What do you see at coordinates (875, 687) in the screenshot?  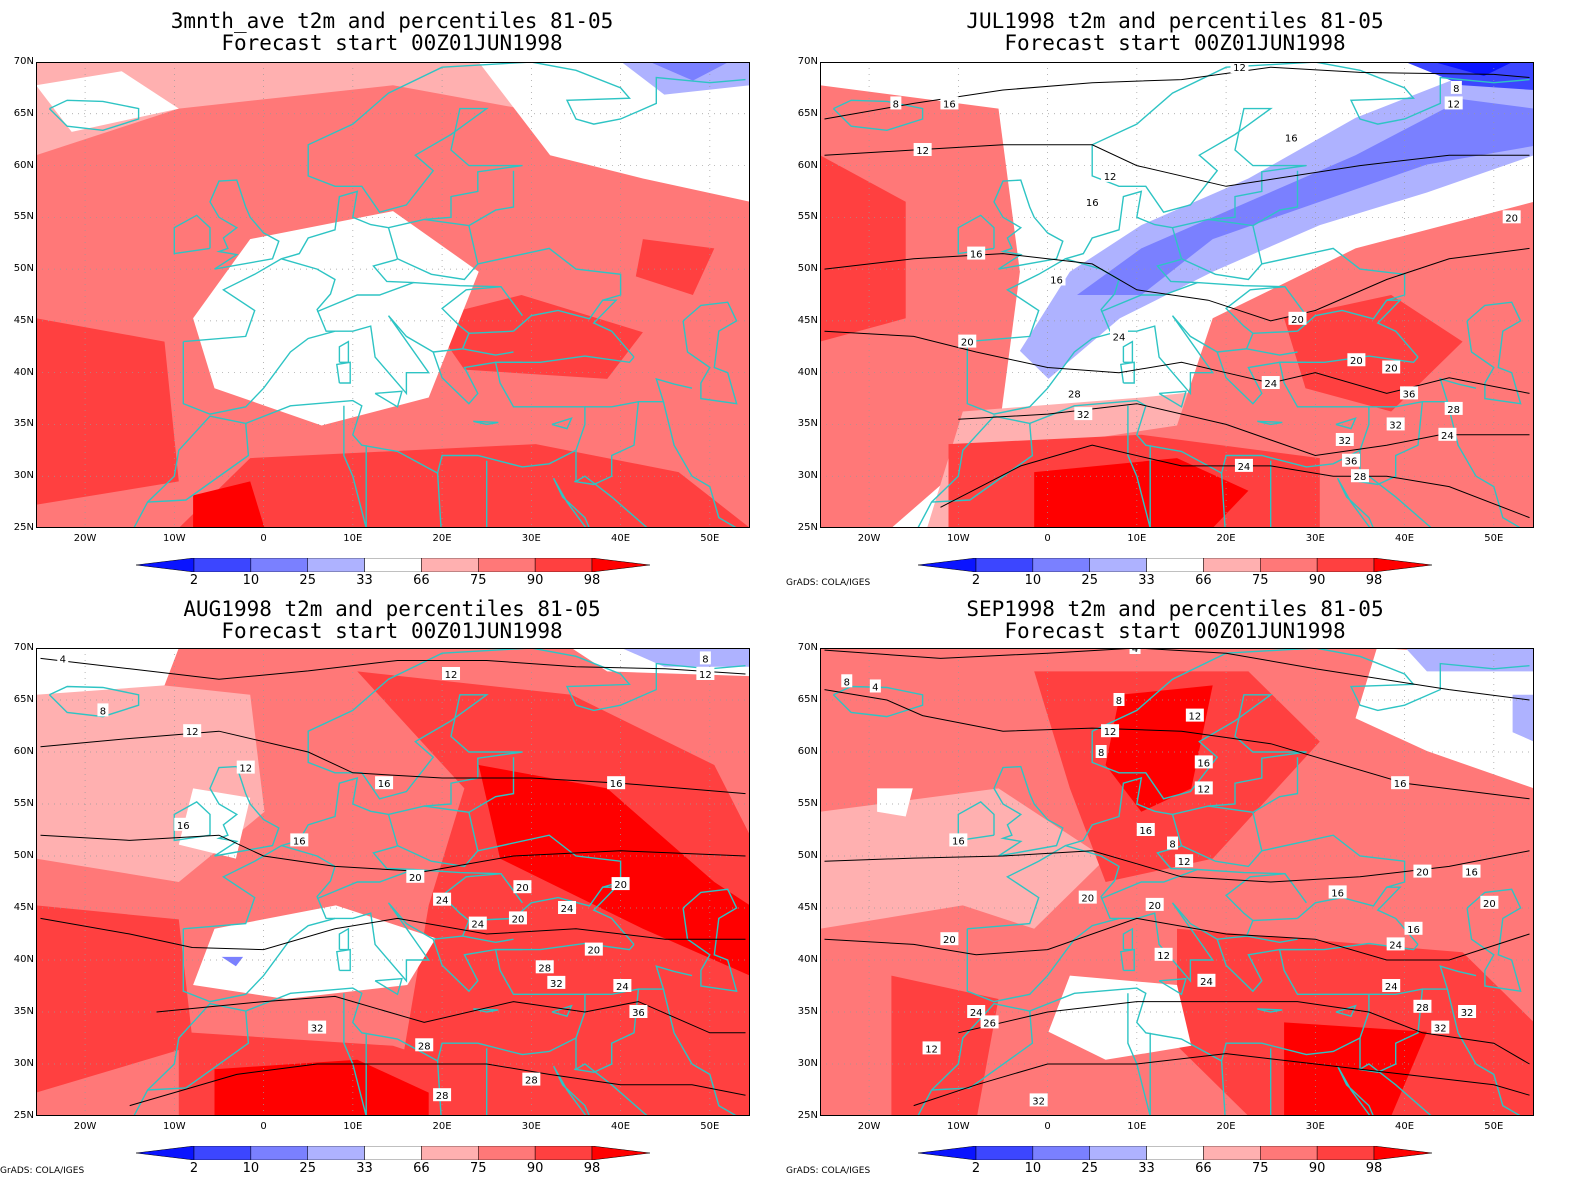 I see `contour-label: 4` at bounding box center [875, 687].